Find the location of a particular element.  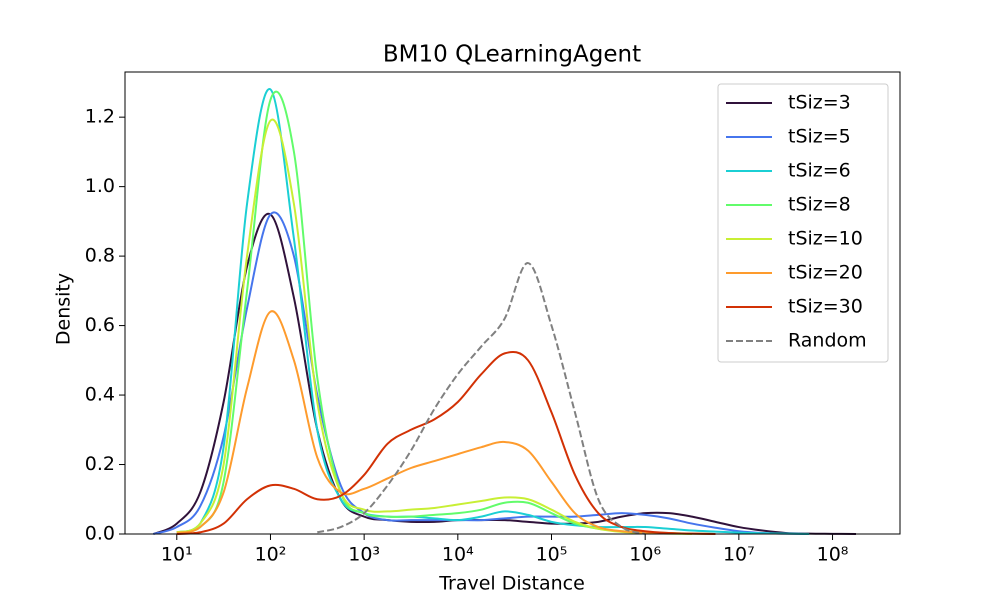

y-tick-label: 0.8 is located at coordinates (100, 256).